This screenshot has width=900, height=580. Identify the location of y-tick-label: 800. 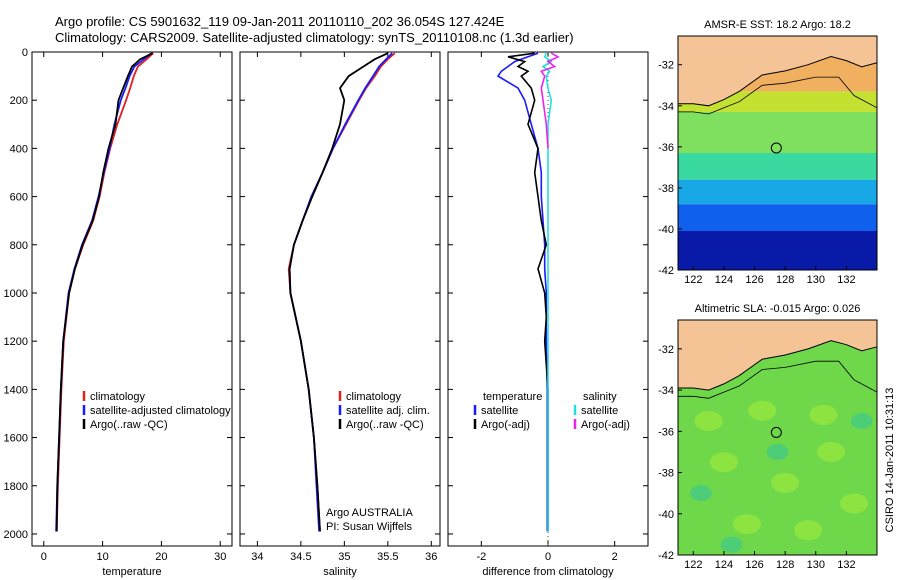
(19, 246).